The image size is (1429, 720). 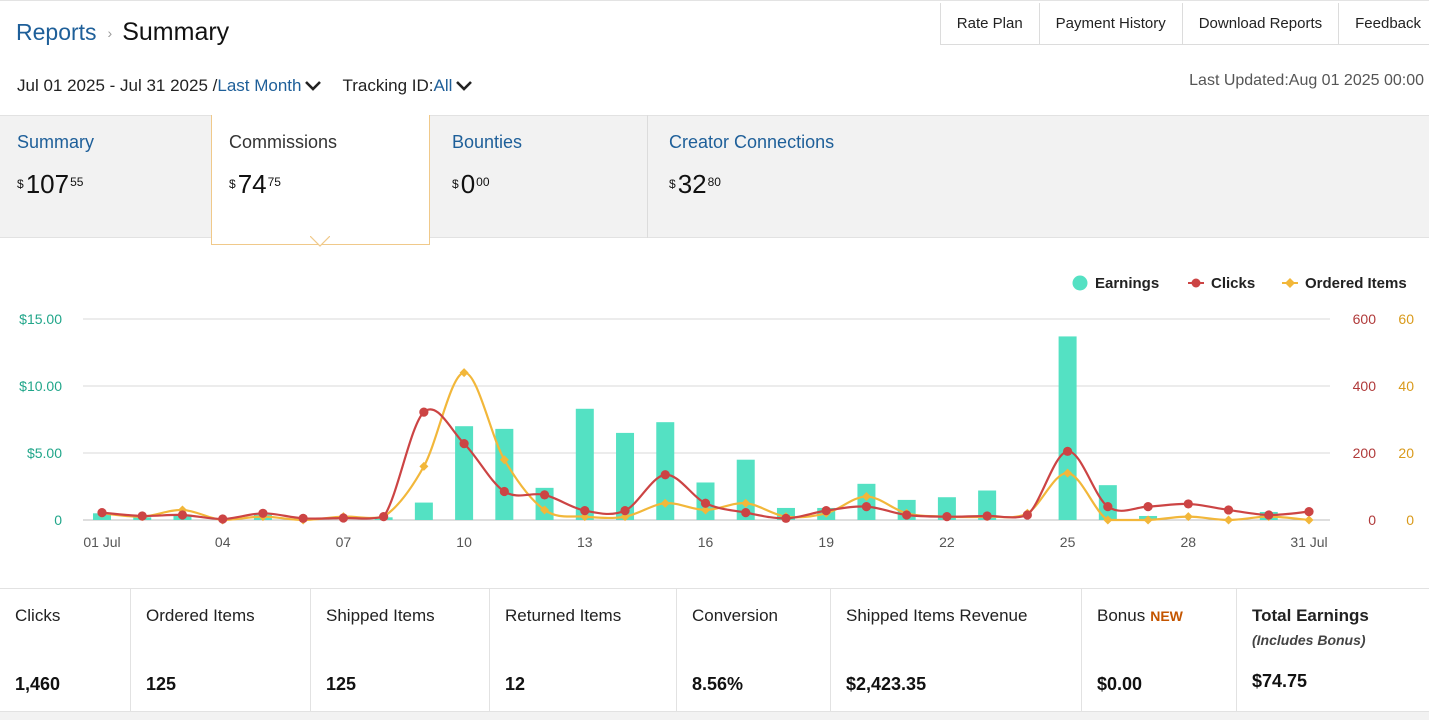 I want to click on download-reports-link: Download Reports, so click(x=1261, y=24).